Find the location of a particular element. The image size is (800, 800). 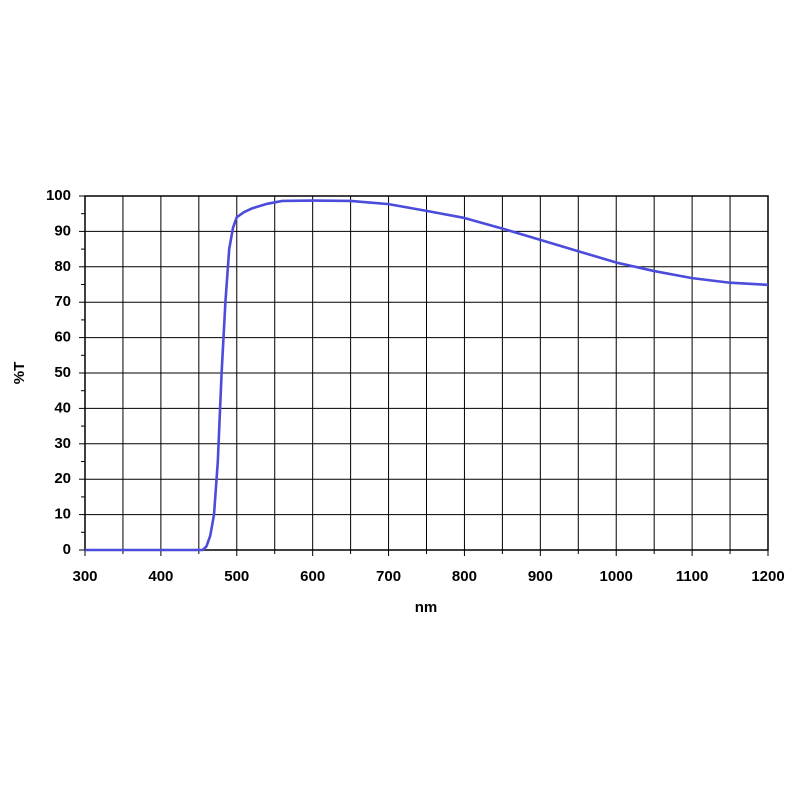

y-tick-label: 10 is located at coordinates (62, 514).